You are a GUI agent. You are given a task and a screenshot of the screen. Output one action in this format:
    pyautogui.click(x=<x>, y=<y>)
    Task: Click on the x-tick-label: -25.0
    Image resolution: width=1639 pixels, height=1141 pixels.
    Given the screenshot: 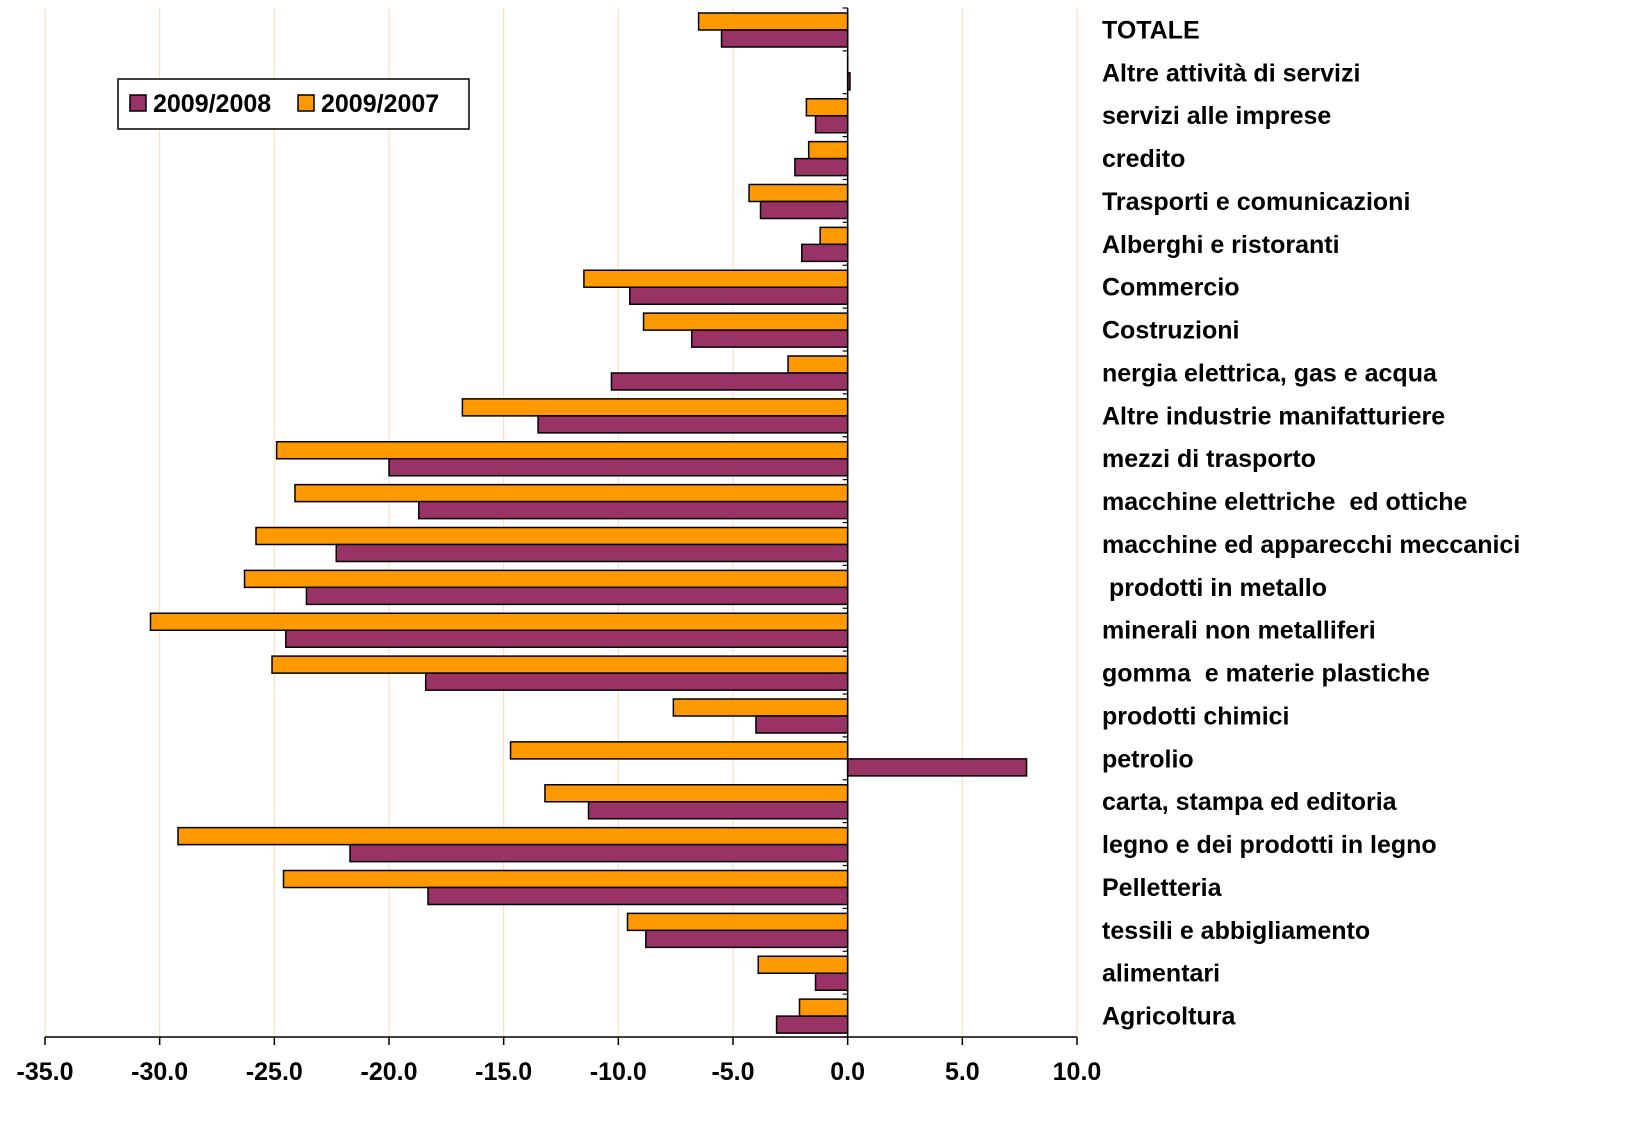 What is the action you would take?
    pyautogui.click(x=274, y=1072)
    